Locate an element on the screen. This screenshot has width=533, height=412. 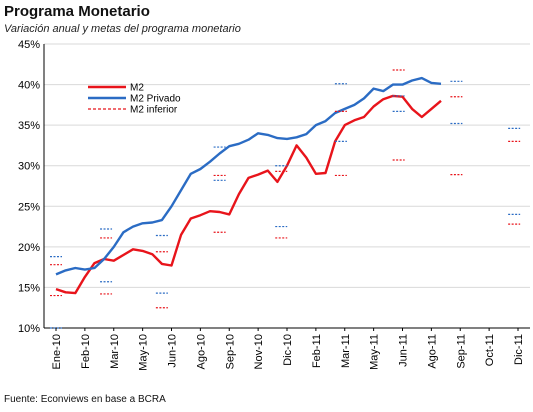
x-tick-label: Ene-10 is located at coordinates (57, 351).